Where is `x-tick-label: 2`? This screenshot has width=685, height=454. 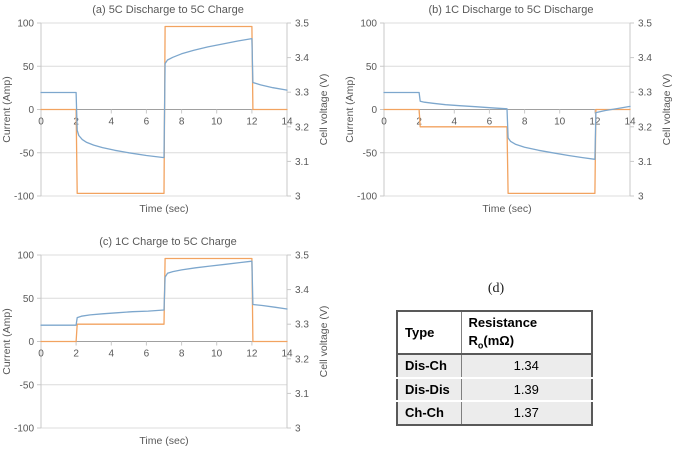 x-tick-label: 2 is located at coordinates (76, 354).